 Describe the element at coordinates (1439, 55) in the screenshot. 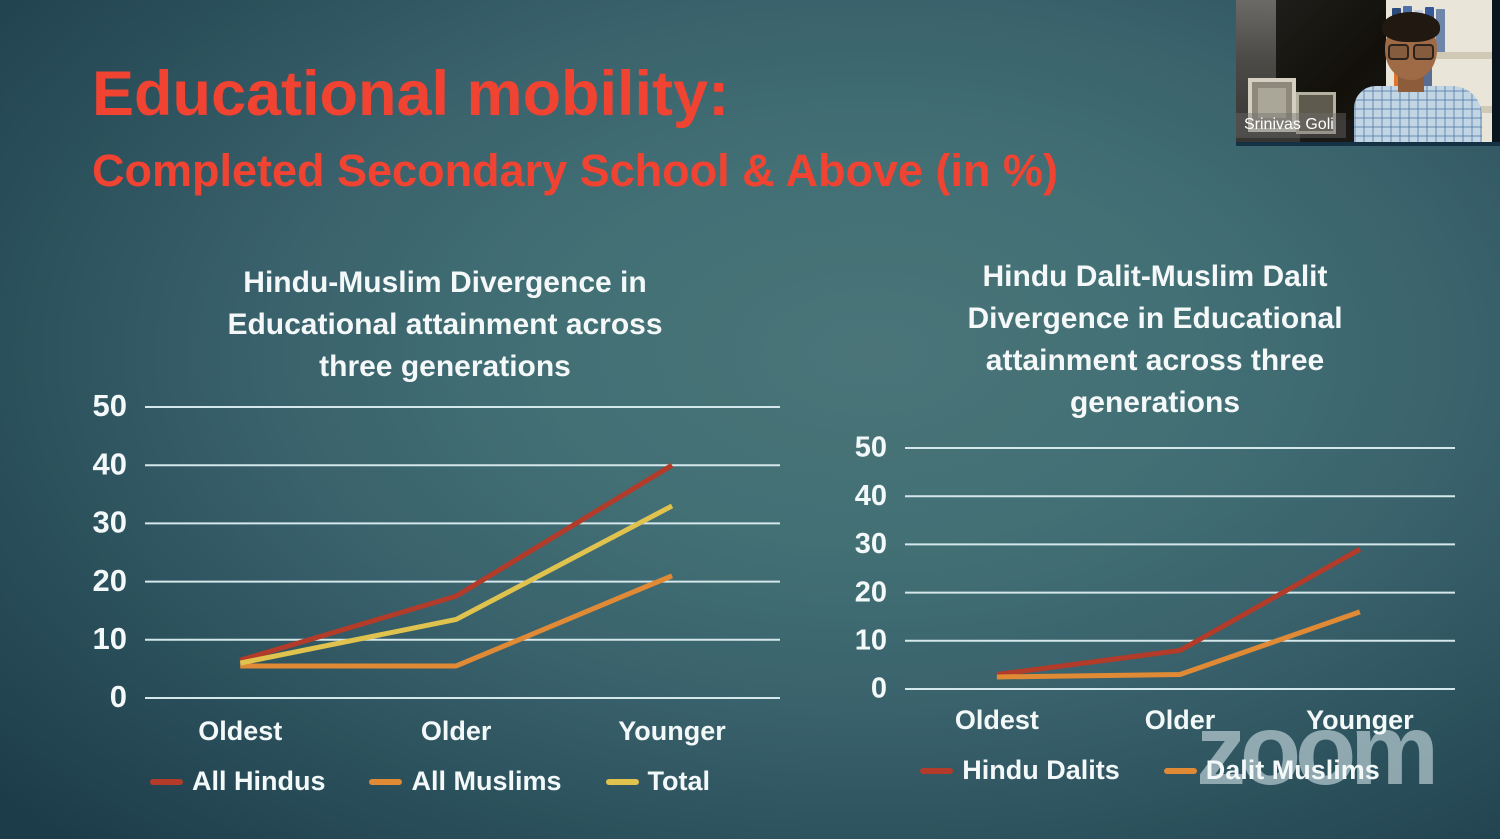

I see `shelf-board` at that location.